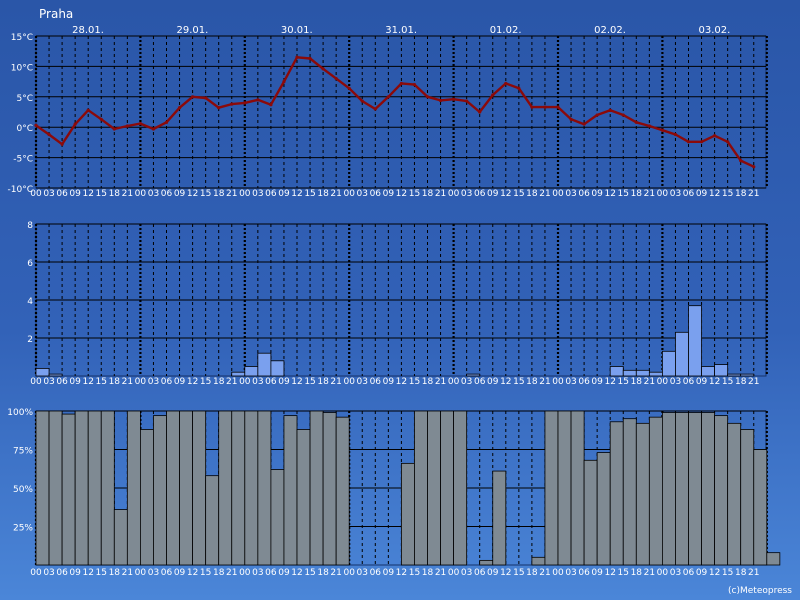  Describe the element at coordinates (24, 129) in the screenshot. I see `y-tick-label: 0°C` at that location.